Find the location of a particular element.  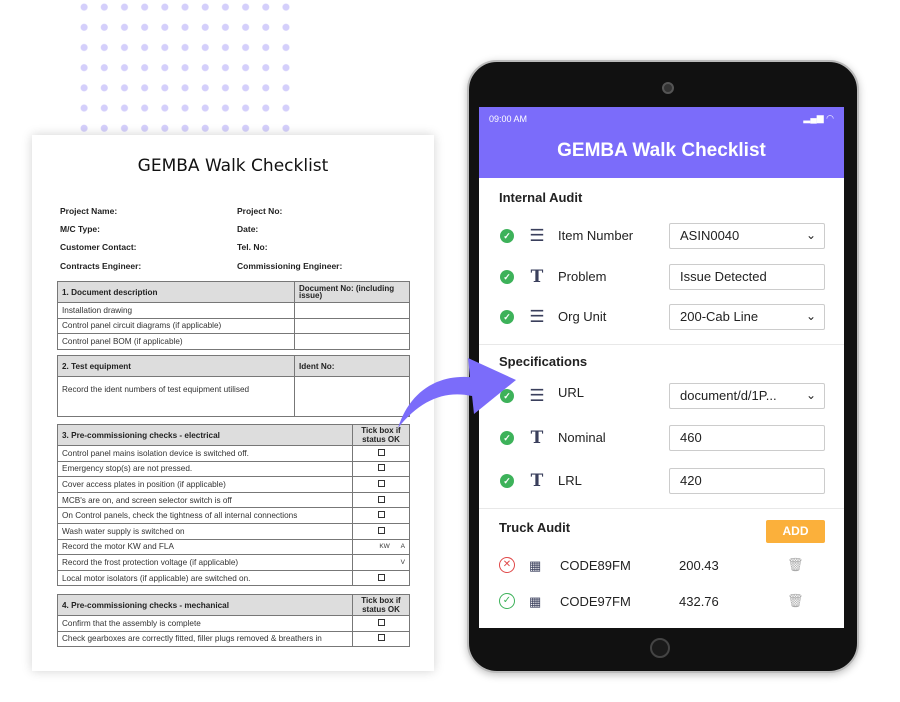

table-header: Document No: (including issue) is located at coordinates (352, 292).